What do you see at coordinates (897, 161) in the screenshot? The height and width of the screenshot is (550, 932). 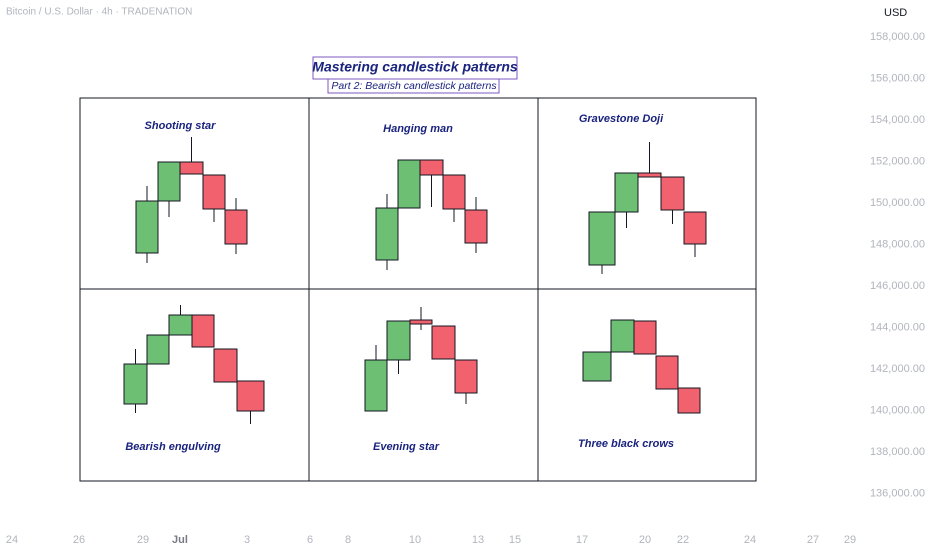 I see `price-label: 152,000.00` at bounding box center [897, 161].